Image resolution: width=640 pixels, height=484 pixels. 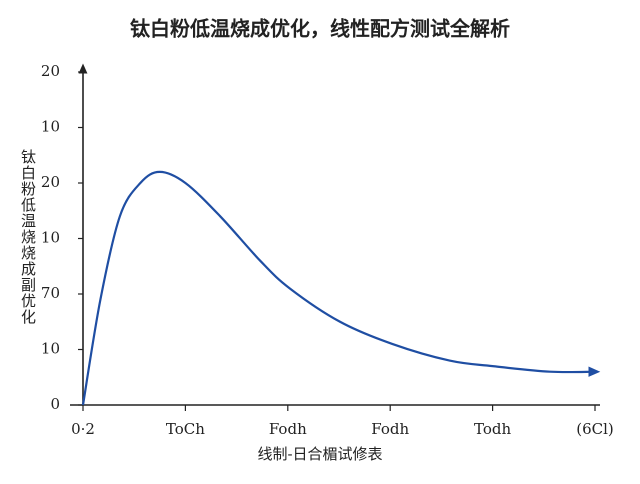 I want to click on y-tick-label: 0, so click(x=55, y=404).